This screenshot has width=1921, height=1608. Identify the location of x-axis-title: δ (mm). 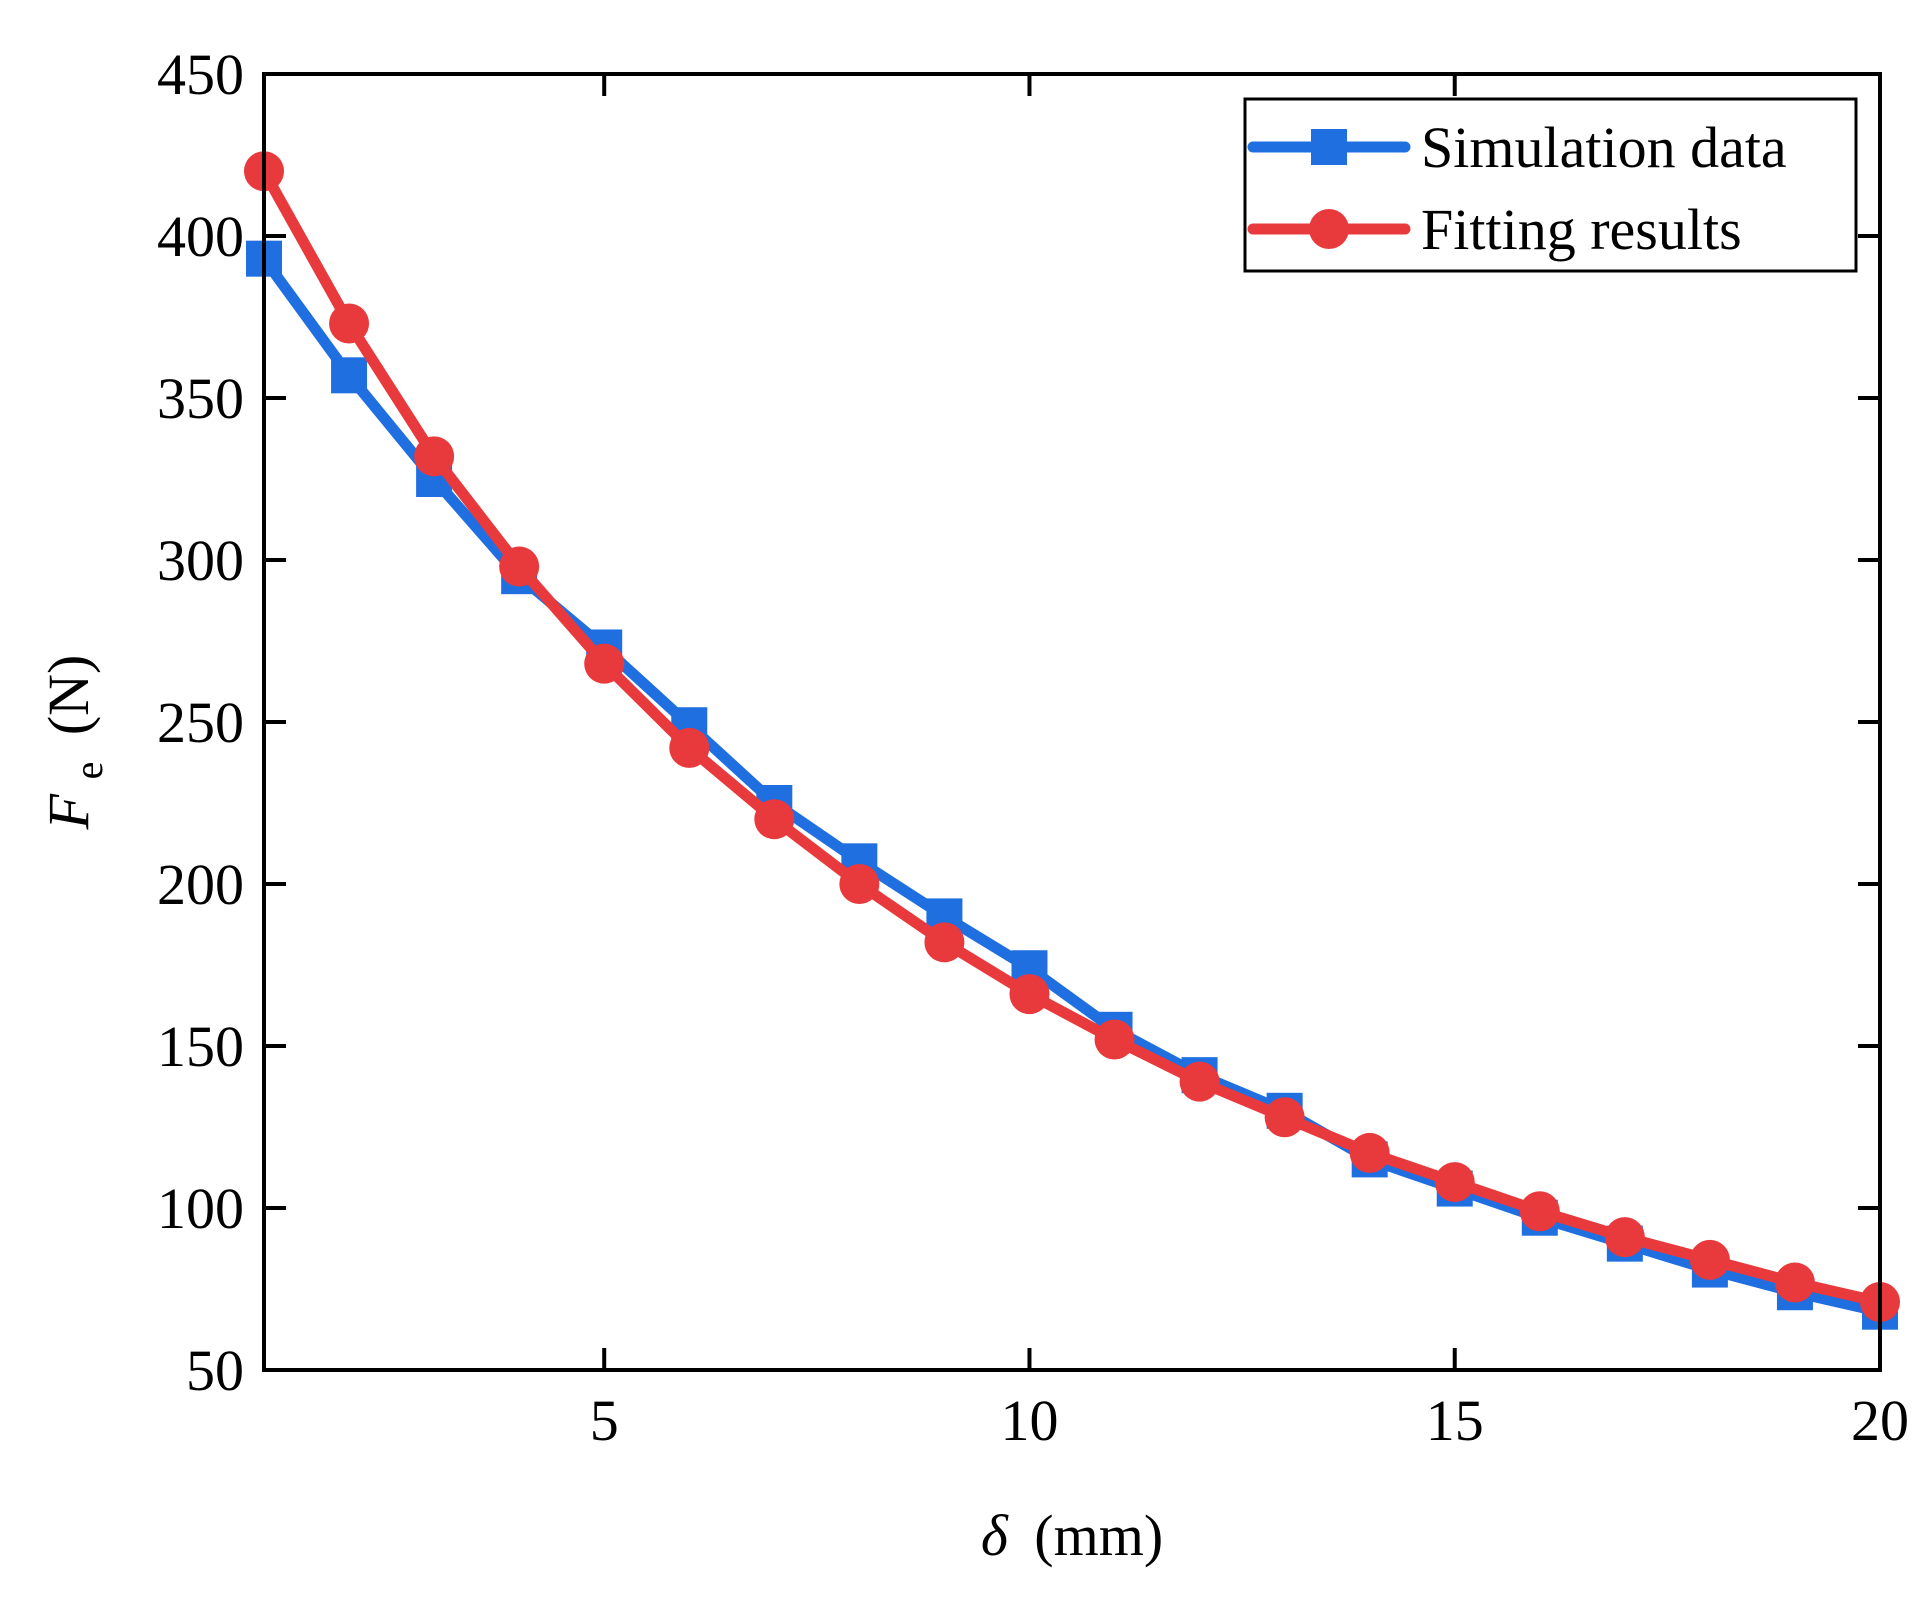
(1072, 1535).